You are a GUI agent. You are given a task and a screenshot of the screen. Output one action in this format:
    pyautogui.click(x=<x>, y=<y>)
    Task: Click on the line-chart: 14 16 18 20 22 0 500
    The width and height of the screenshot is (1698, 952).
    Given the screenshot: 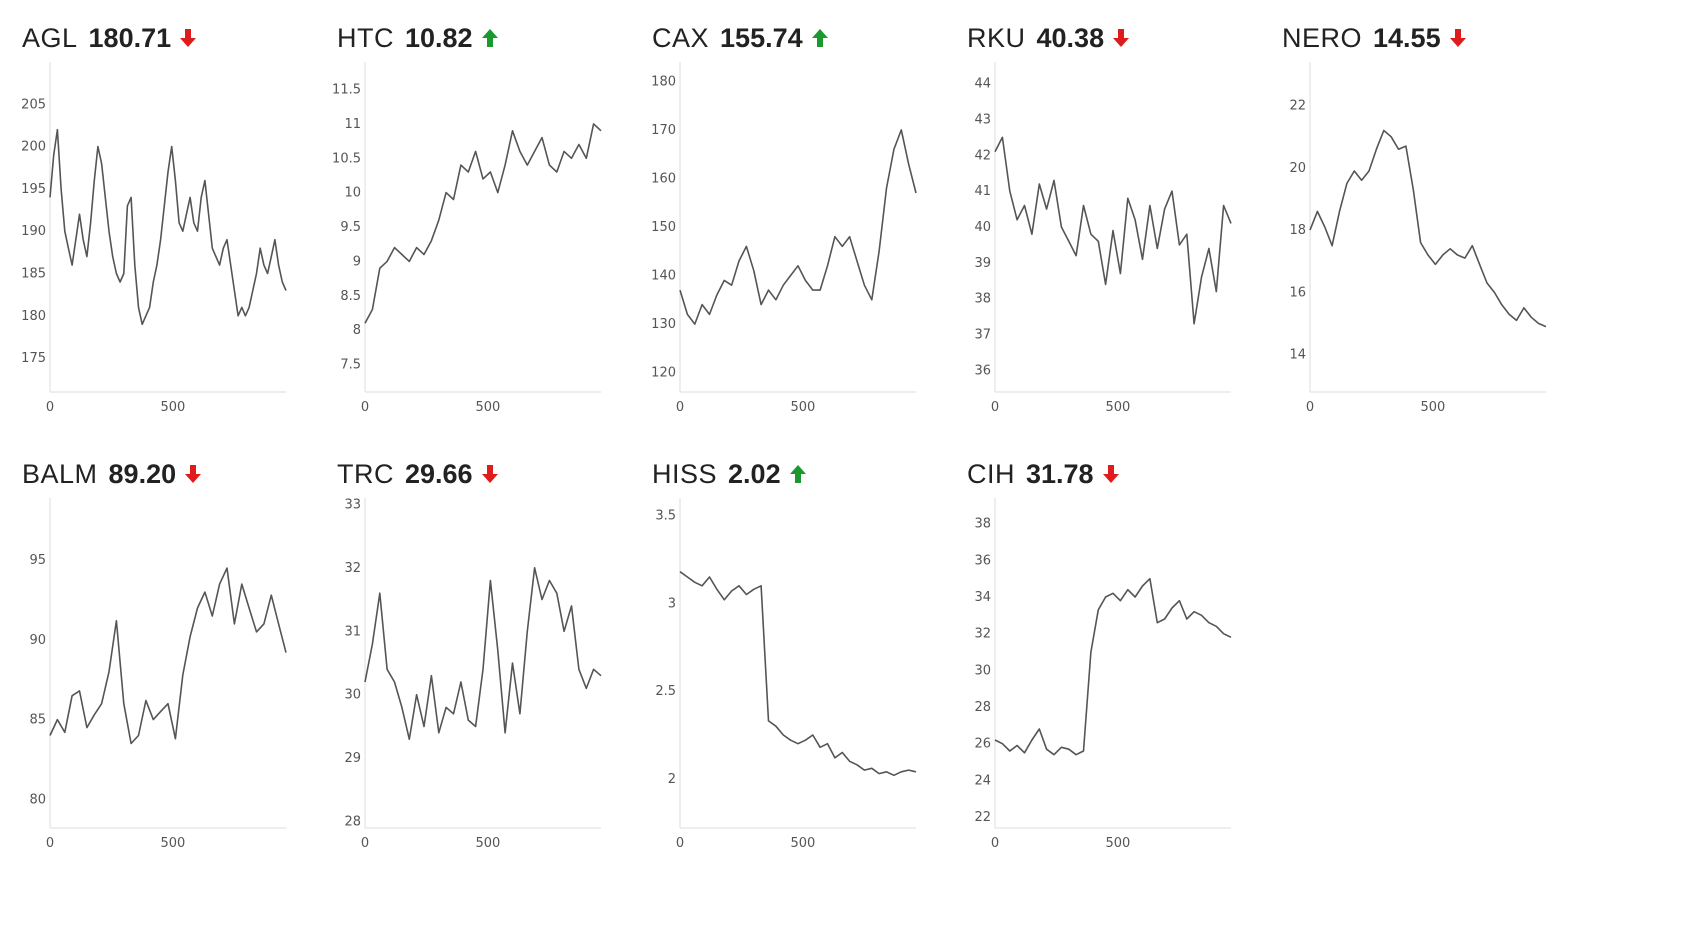 What is the action you would take?
    pyautogui.click(x=1418, y=238)
    